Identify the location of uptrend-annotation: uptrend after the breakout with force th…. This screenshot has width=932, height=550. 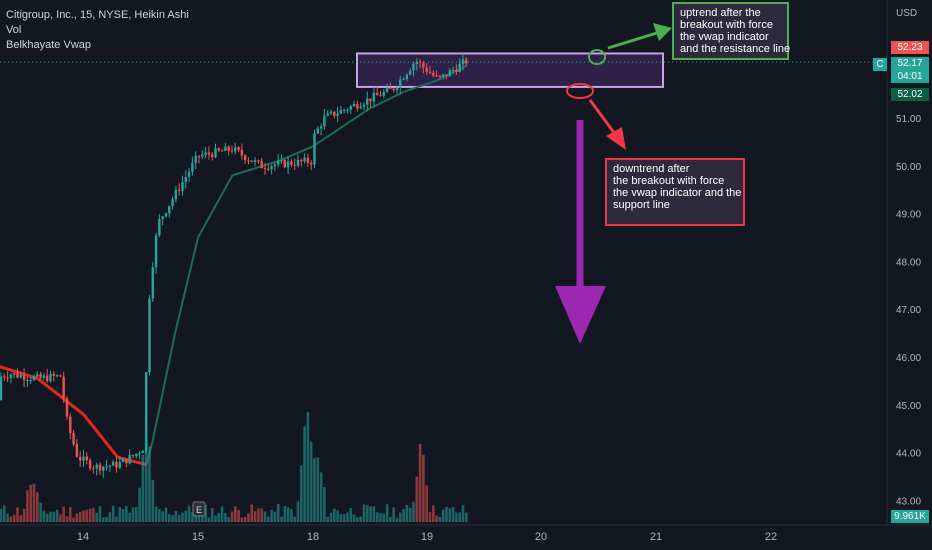
(731, 31).